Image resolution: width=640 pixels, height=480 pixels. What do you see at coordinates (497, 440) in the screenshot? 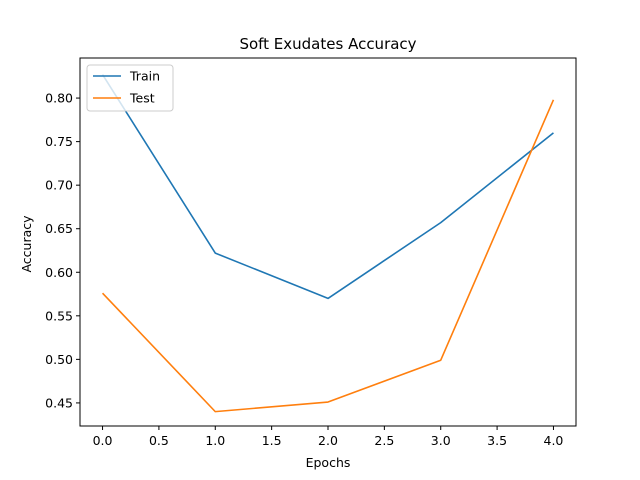
I see `x-tick-label: 3.5` at bounding box center [497, 440].